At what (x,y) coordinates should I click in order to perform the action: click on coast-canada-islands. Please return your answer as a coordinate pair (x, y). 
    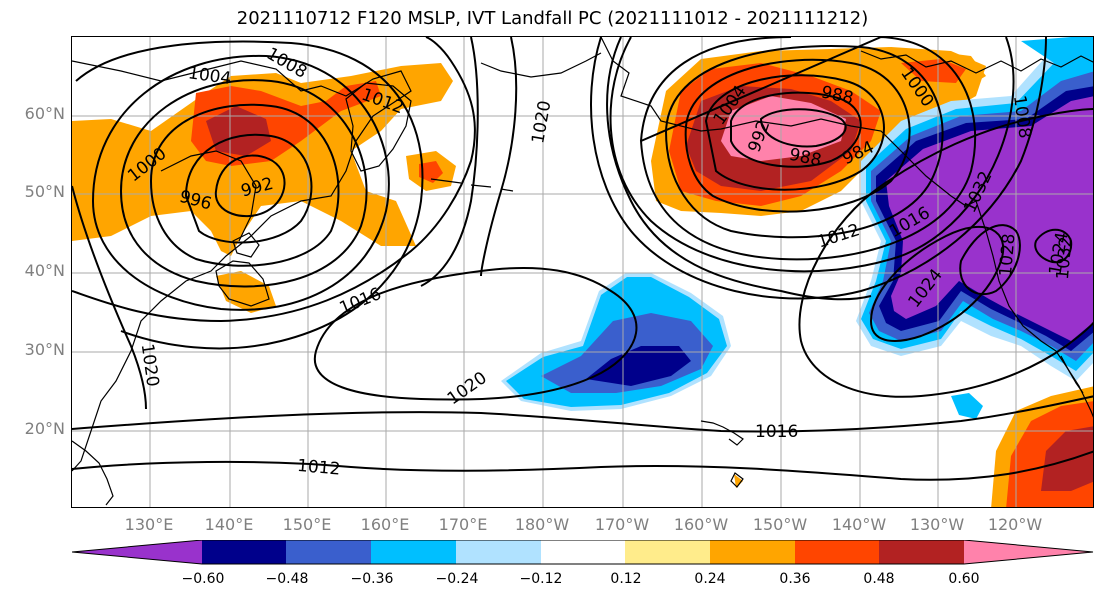
    Looking at the image, I should click on (976, 62).